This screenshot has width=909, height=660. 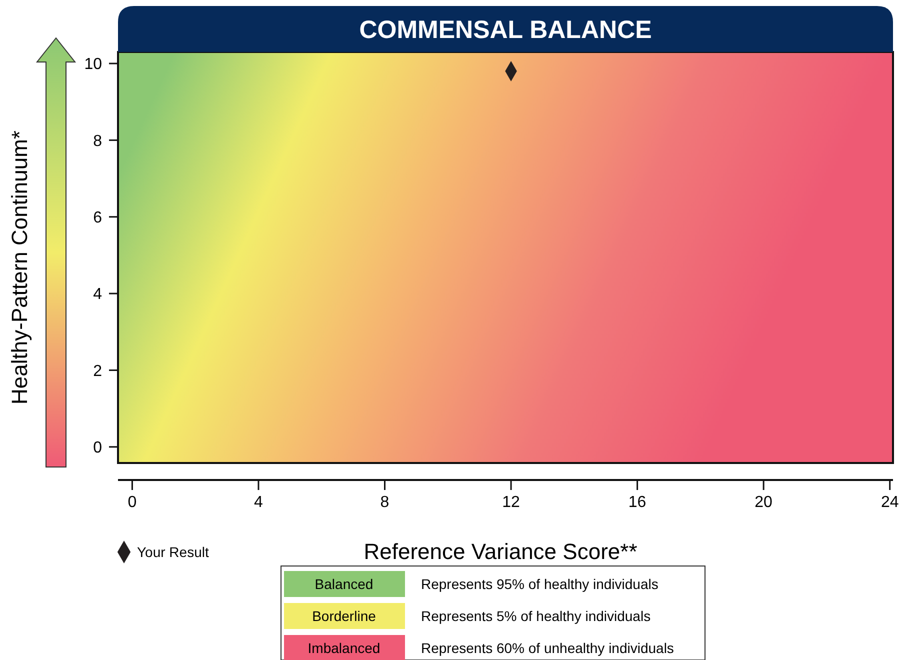 I want to click on legend-label: Your Result, so click(x=173, y=552).